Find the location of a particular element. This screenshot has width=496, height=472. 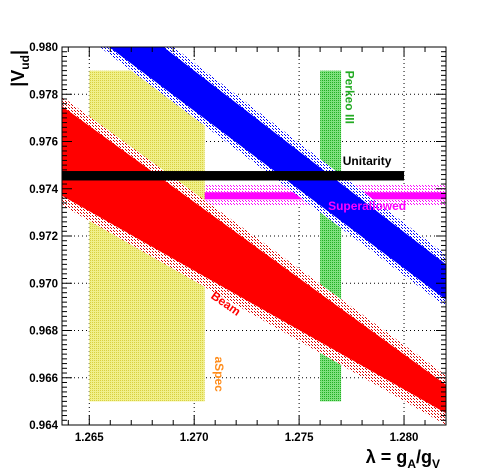

band-superallowed is located at coordinates (254, 196).